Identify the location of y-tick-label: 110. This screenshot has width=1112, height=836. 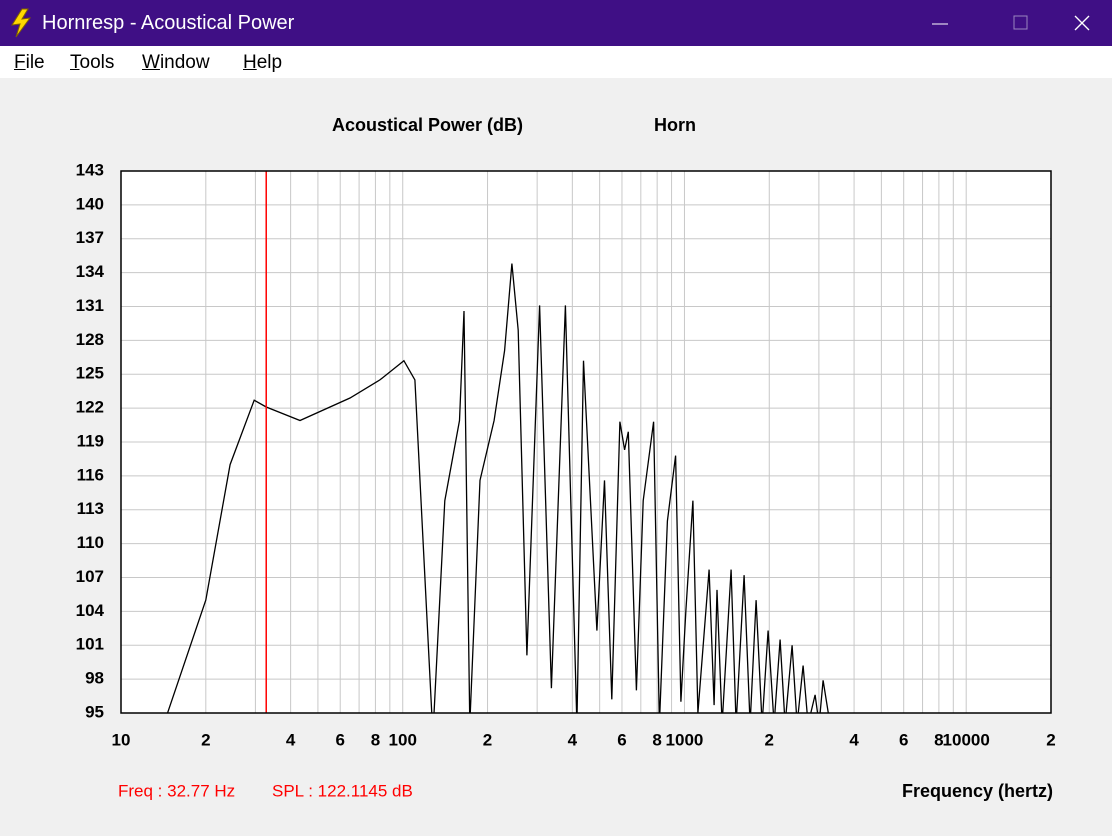
(90, 542).